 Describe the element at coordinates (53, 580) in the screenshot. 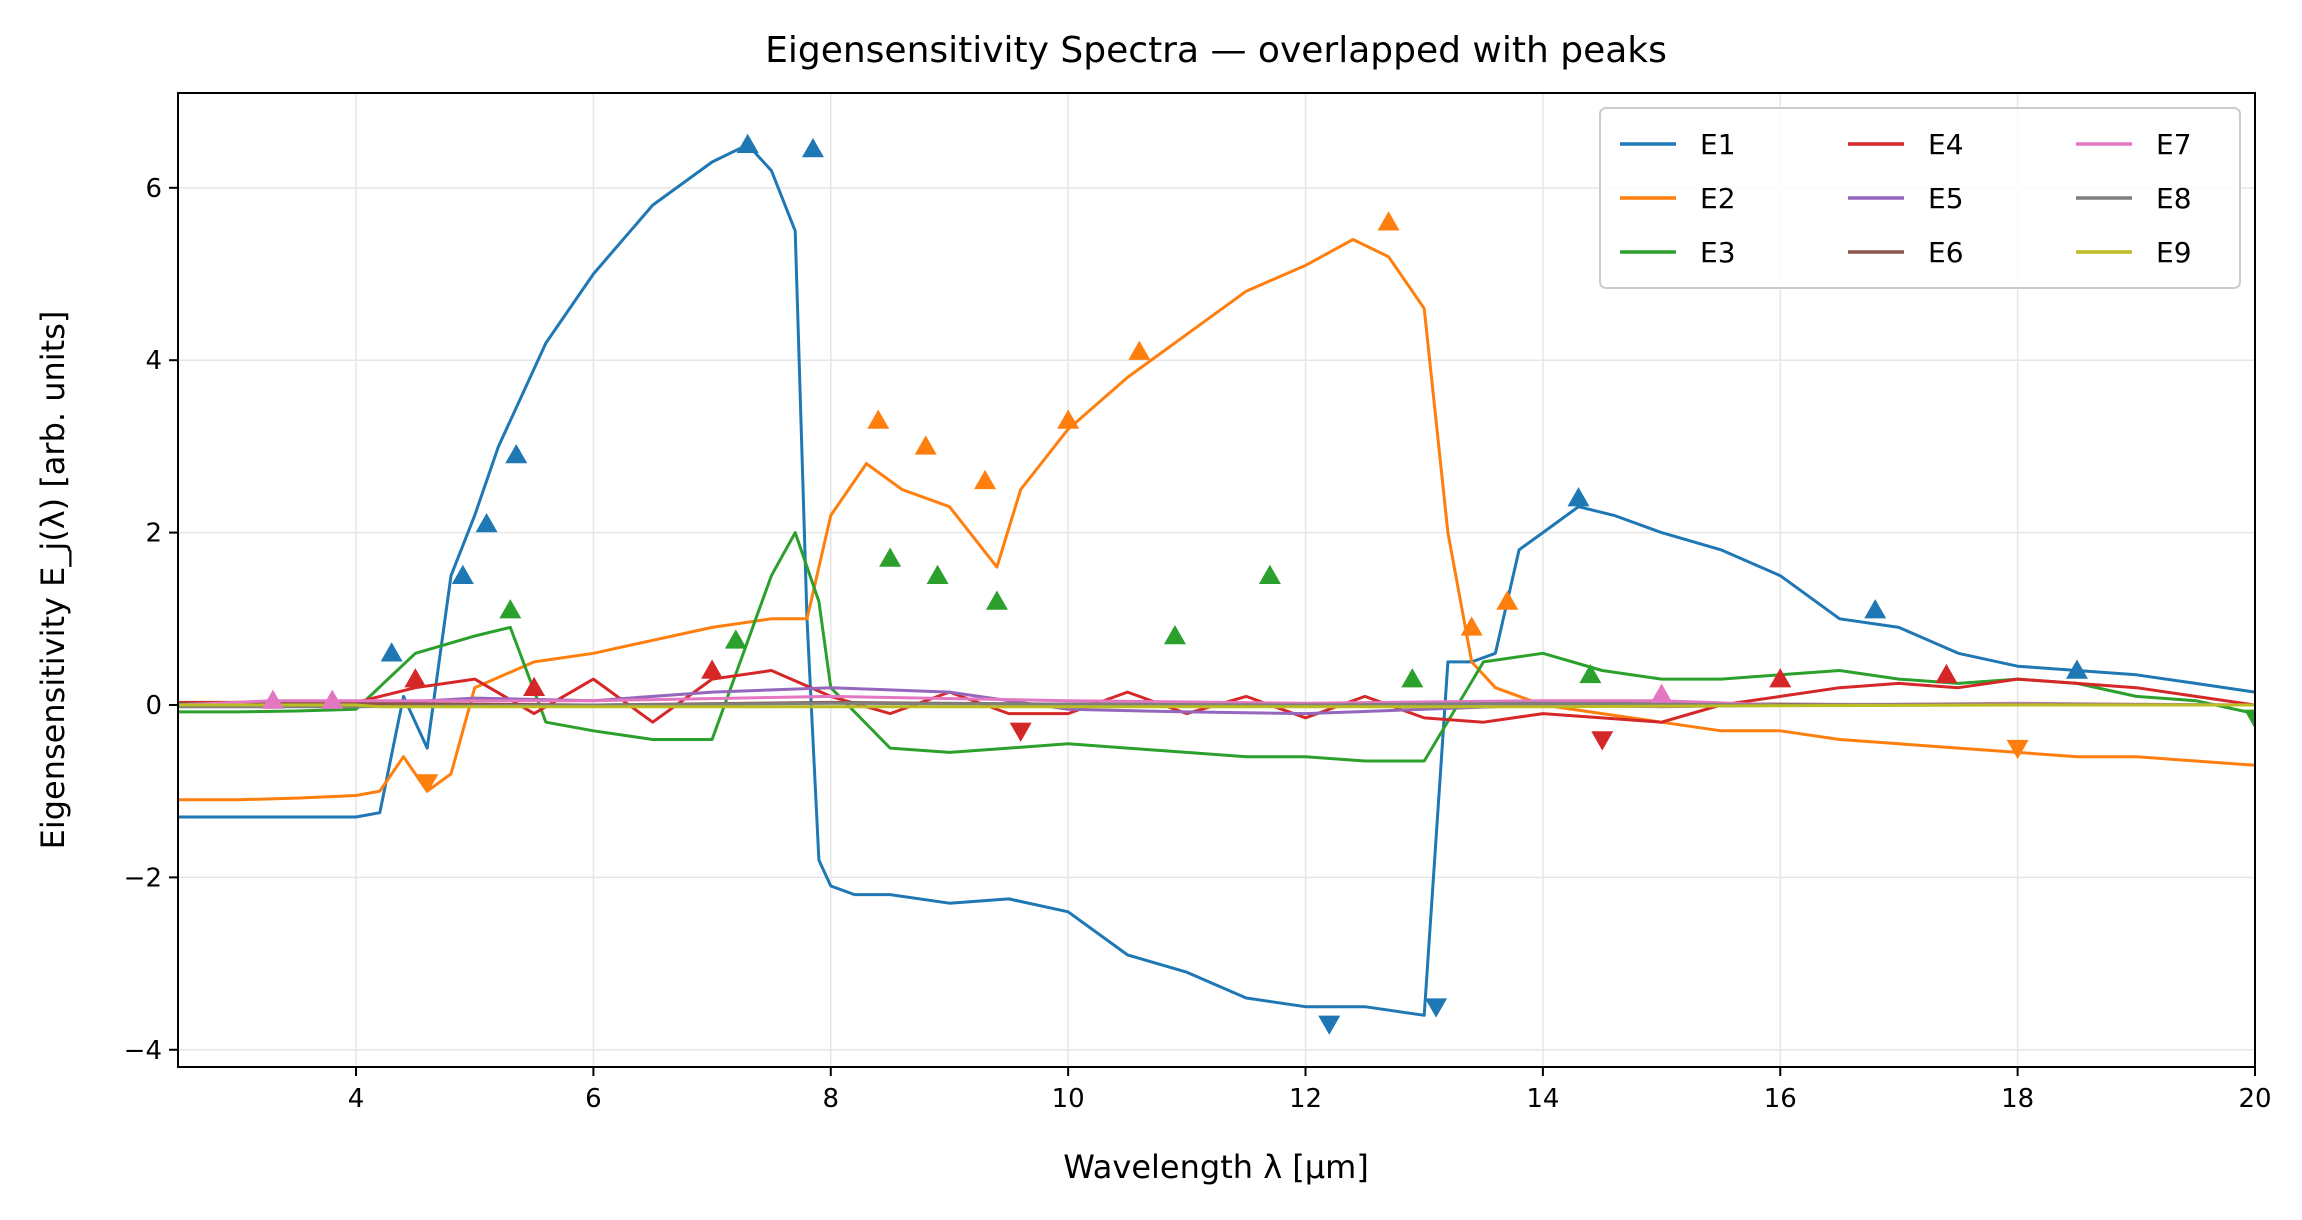

I see `y-axis-label: Eigensensitivity E_j(λ) [arb. units]` at that location.